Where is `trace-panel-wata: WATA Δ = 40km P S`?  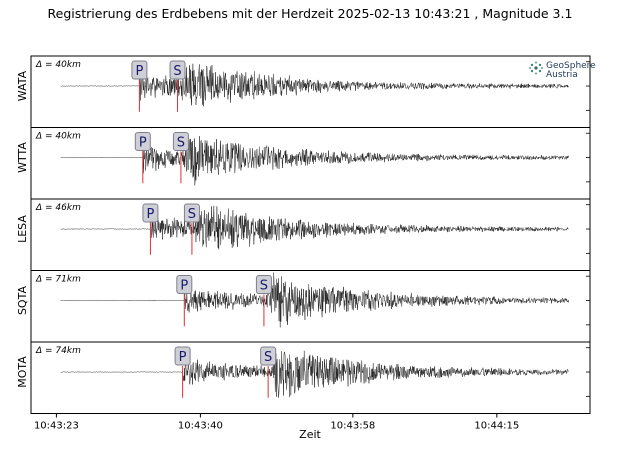 trace-panel-wata: WATA Δ = 40km P S is located at coordinates (303, 91).